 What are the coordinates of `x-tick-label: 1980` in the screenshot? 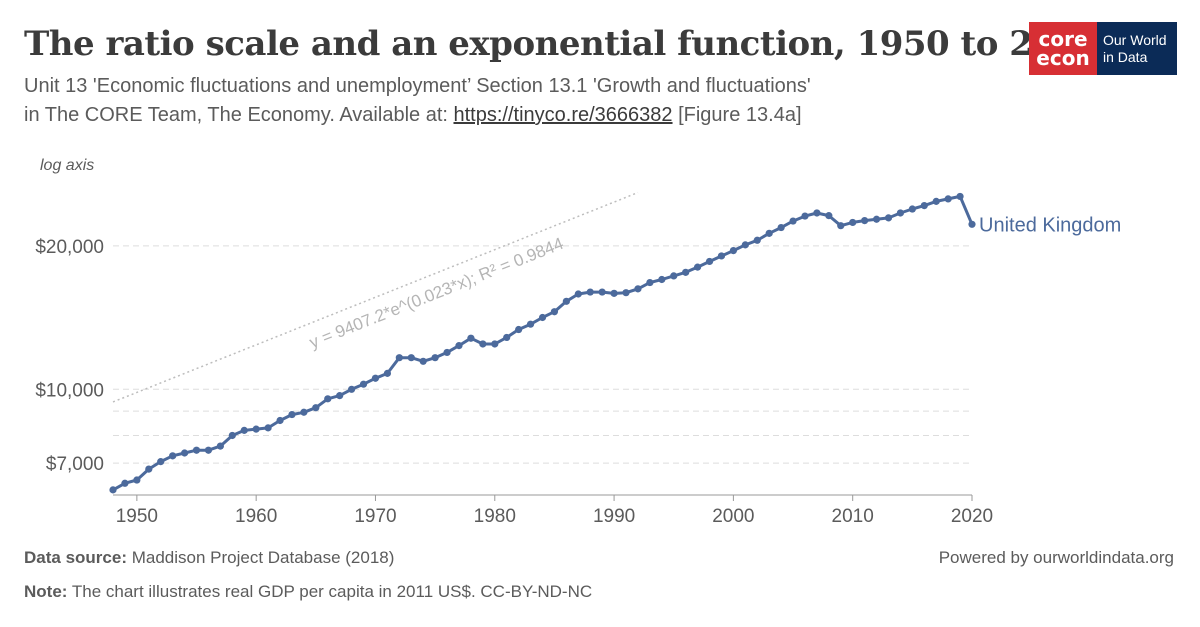 It's located at (495, 516).